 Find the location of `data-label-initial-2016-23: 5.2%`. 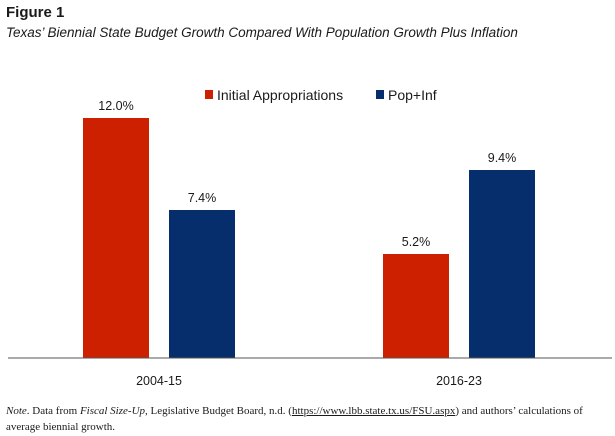

data-label-initial-2016-23: 5.2% is located at coordinates (416, 242).